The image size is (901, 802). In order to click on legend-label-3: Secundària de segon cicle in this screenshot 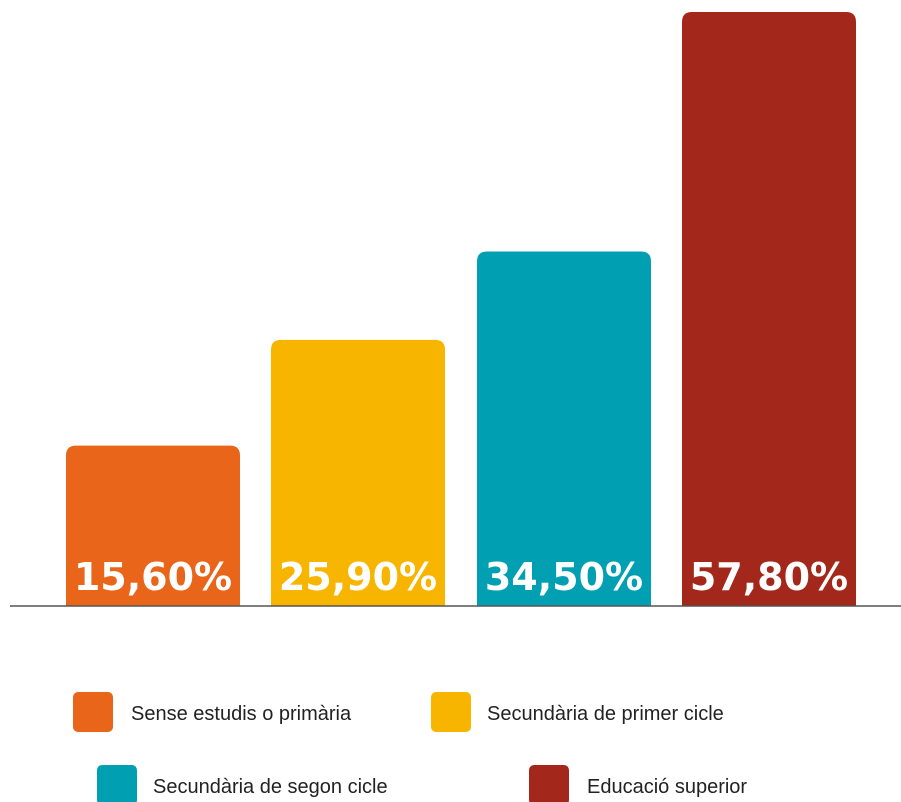, I will do `click(270, 787)`.